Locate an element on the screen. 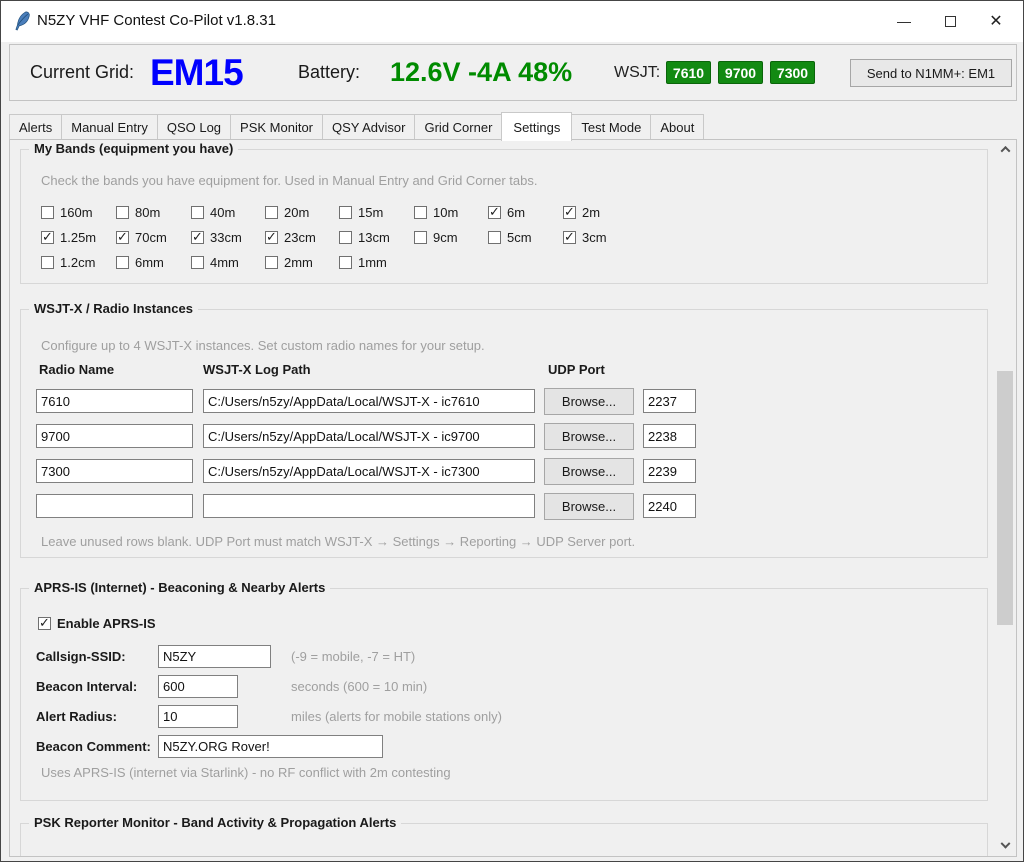 The width and height of the screenshot is (1024, 862). callsign-ssid-hint: (-9 = mobile, -7 = HT) is located at coordinates (353, 656).